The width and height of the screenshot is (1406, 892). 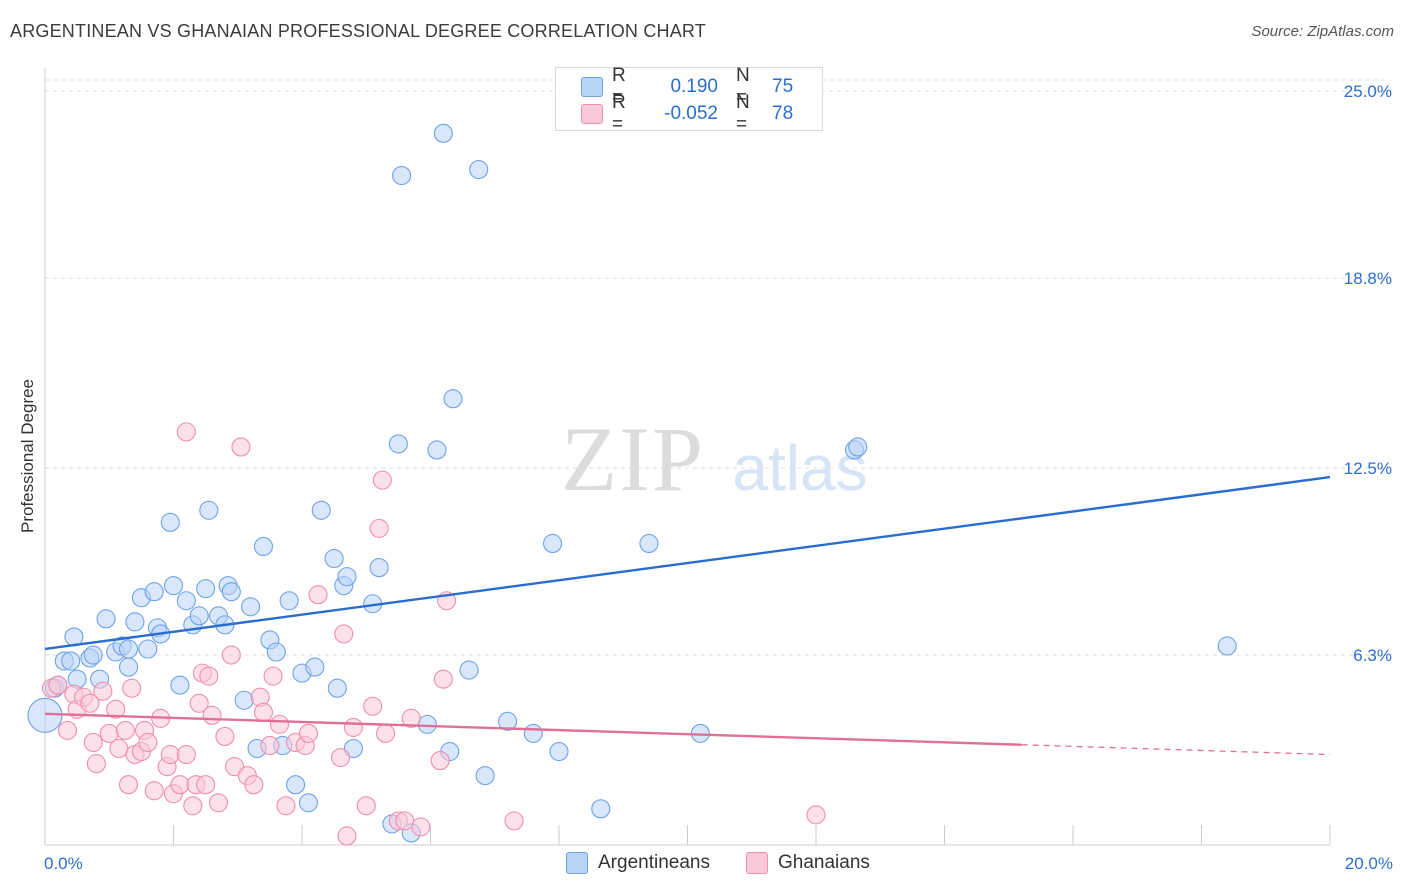 I want to click on trend-line-extension, so click(x=1176, y=750).